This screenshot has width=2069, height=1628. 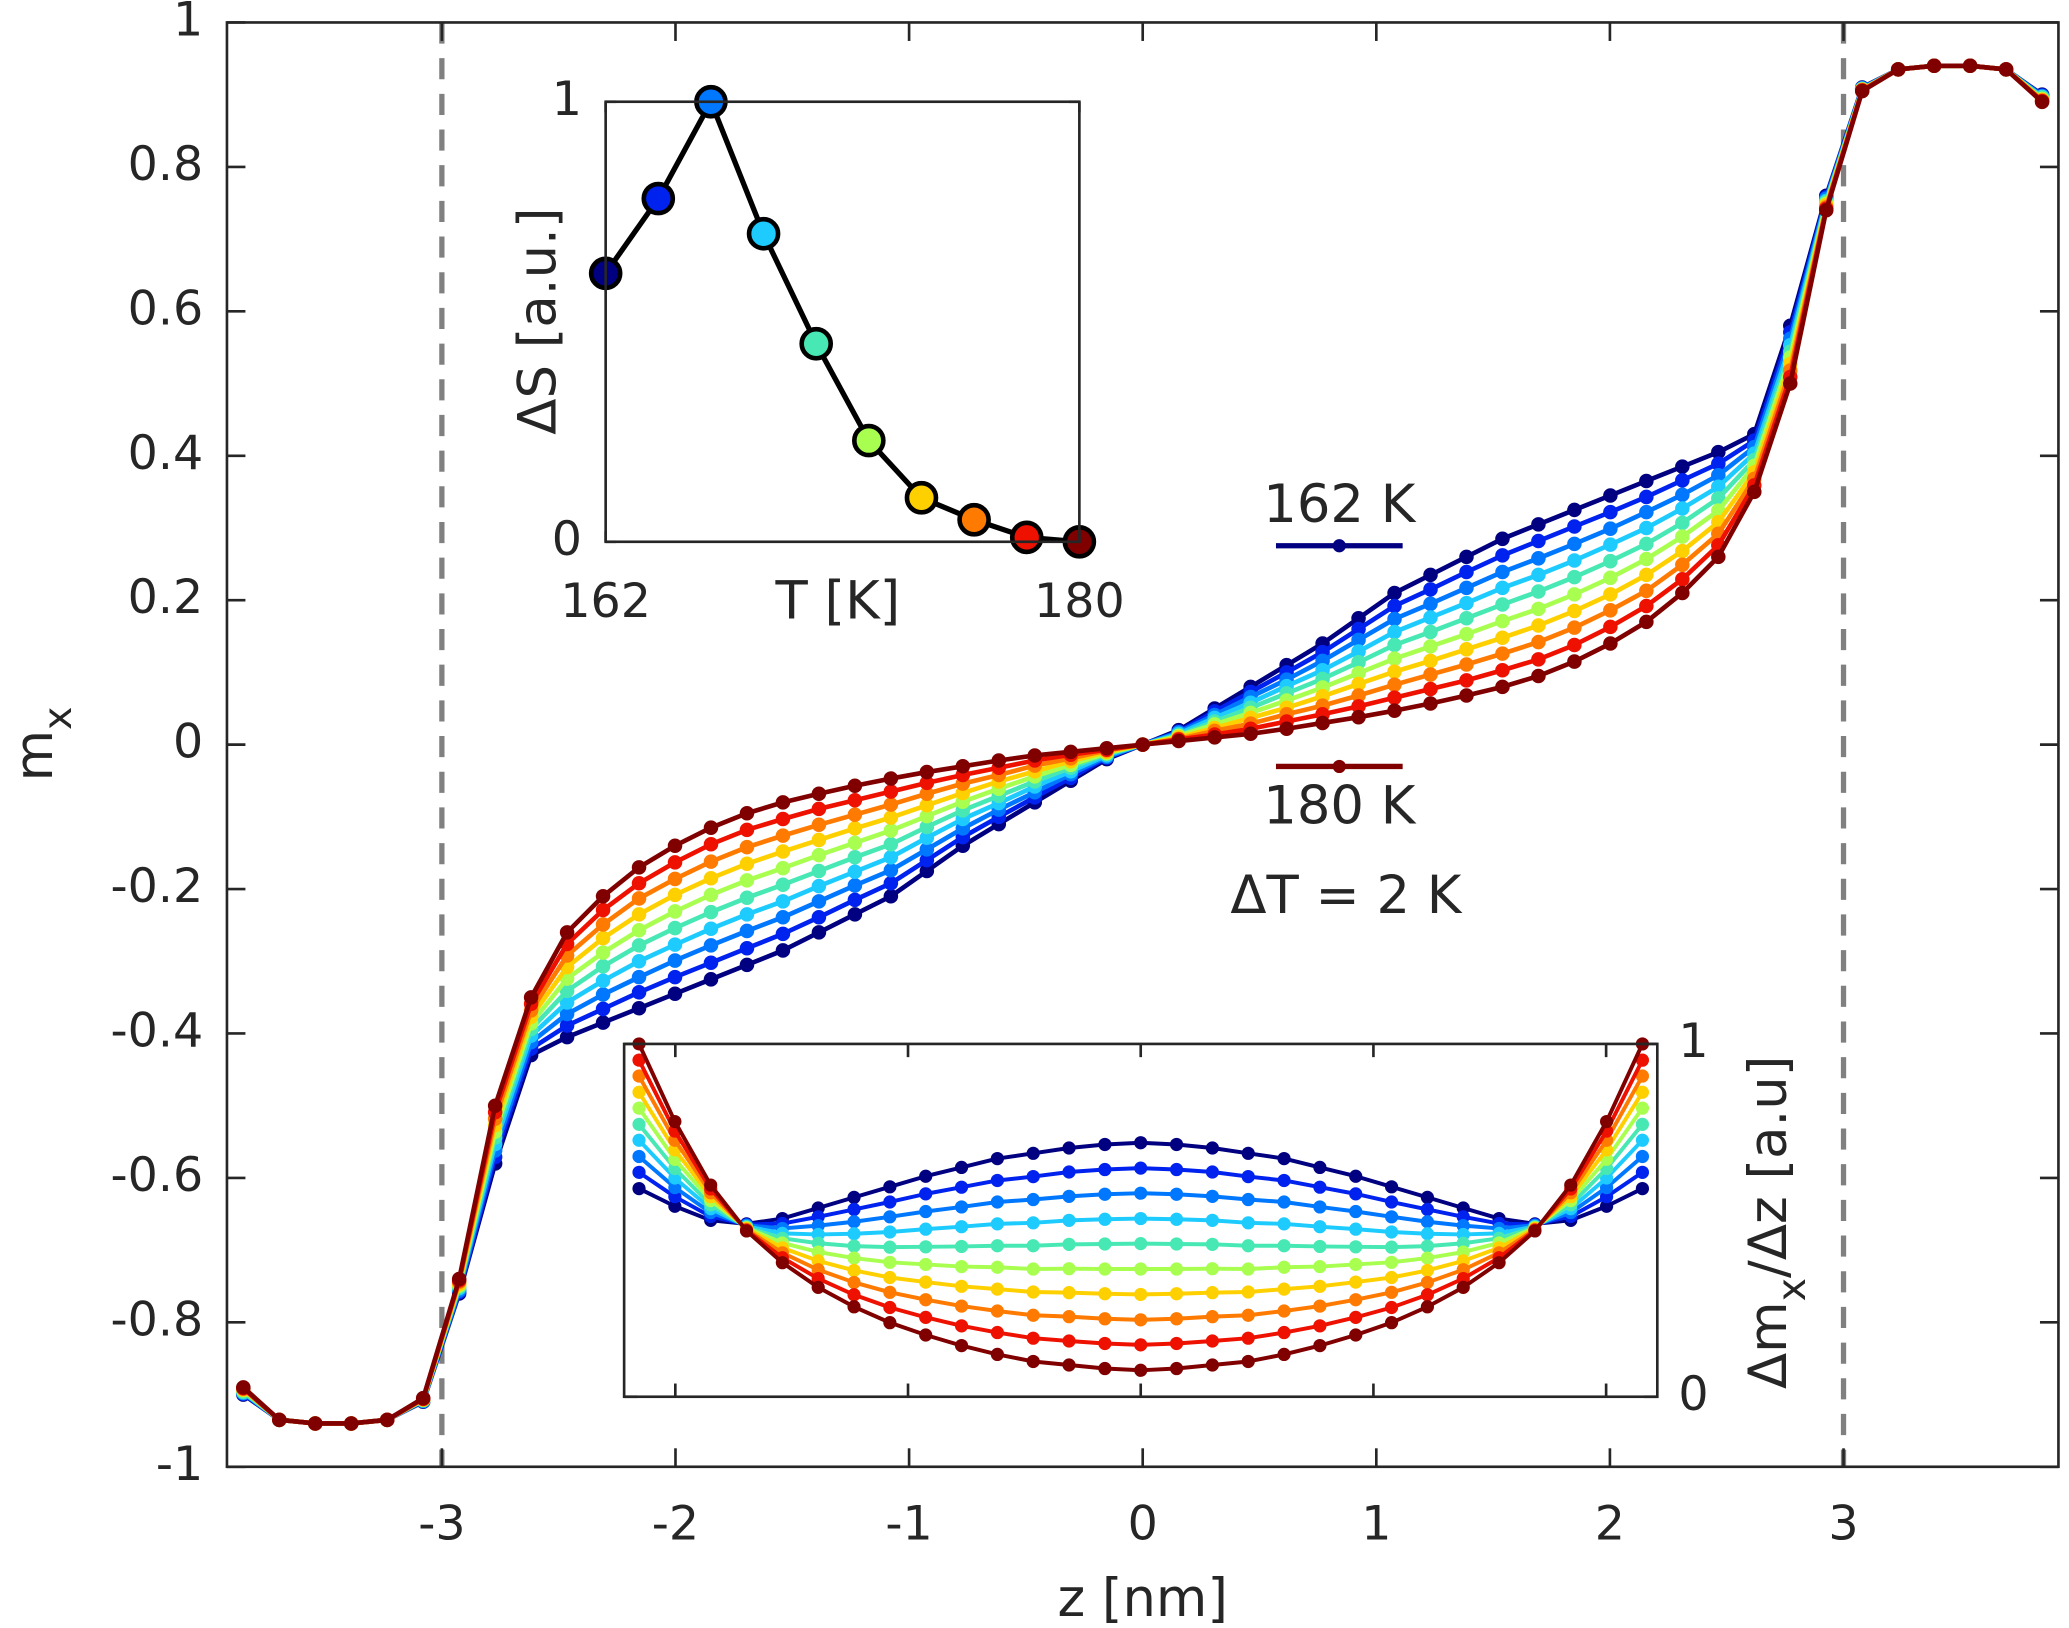 I want to click on y-tick-label: 0.6, so click(x=166, y=308).